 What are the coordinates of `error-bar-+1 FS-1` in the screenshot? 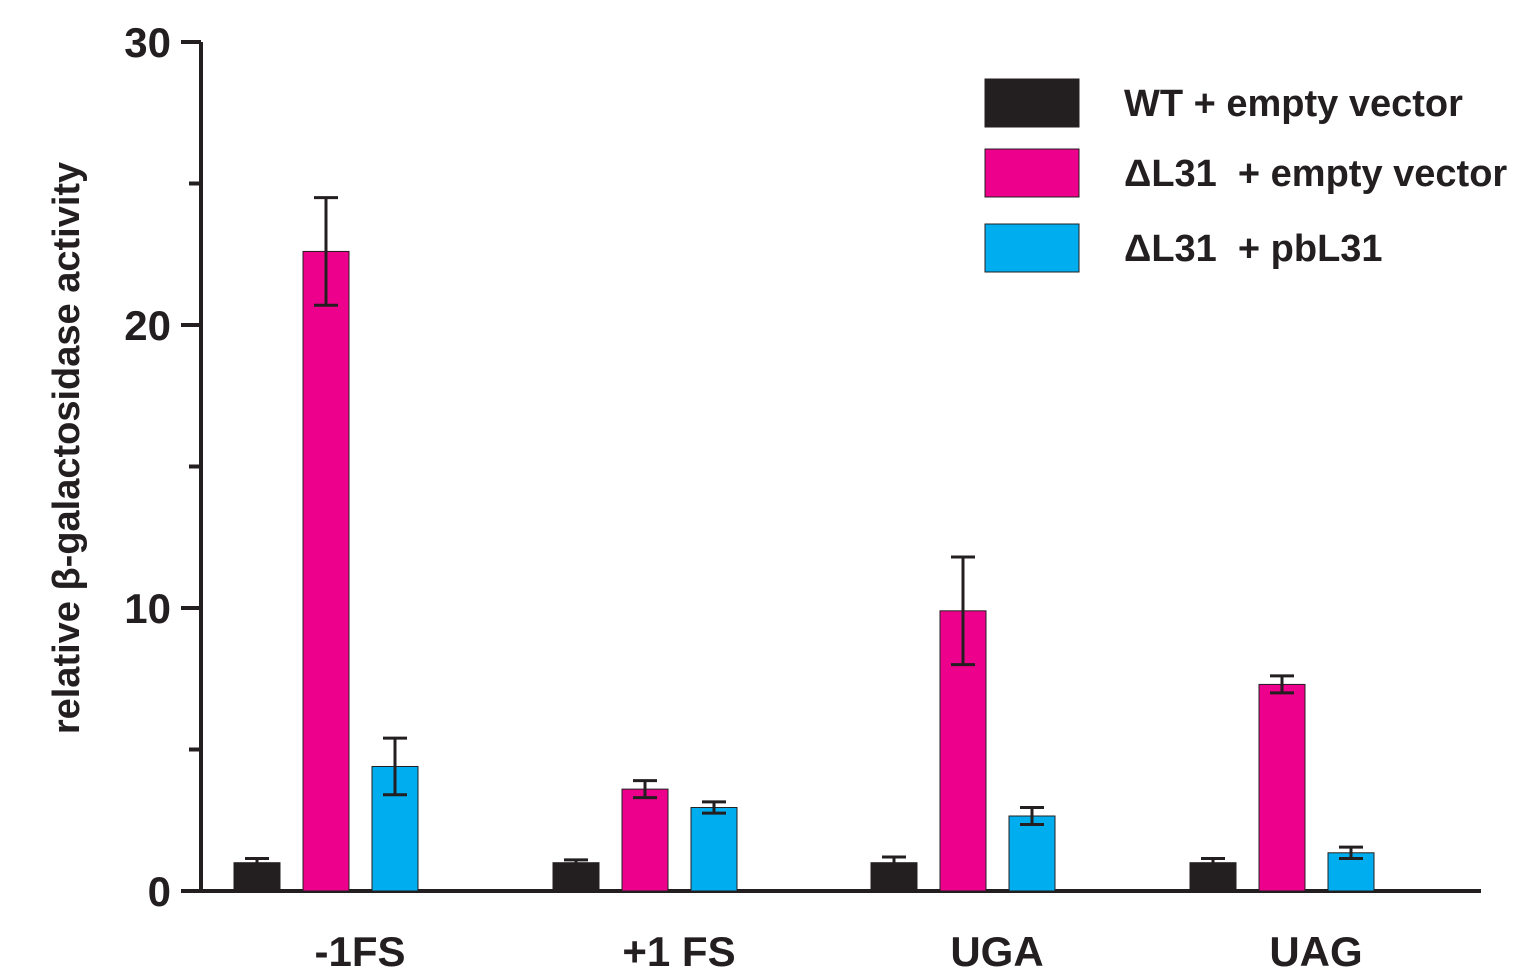 It's located at (645, 789).